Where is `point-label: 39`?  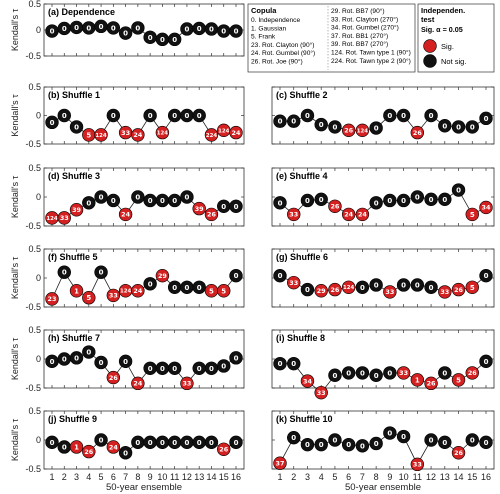
point-label: 39 is located at coordinates (199, 209).